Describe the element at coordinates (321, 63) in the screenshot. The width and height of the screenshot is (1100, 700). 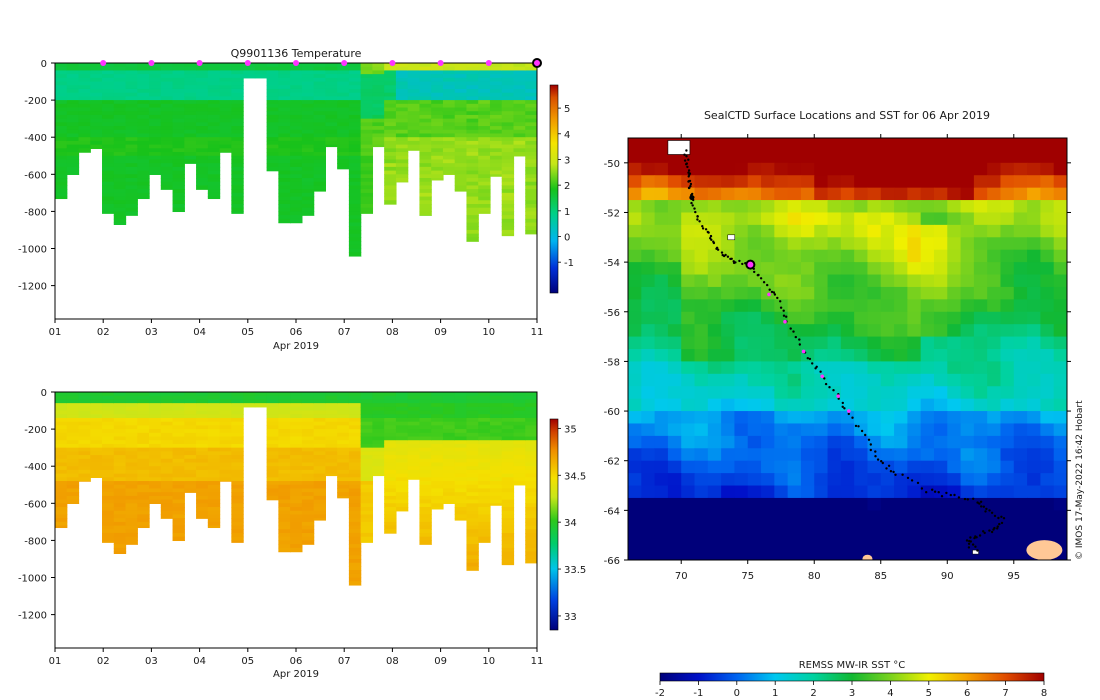
I see `temperature-profile-markers` at that location.